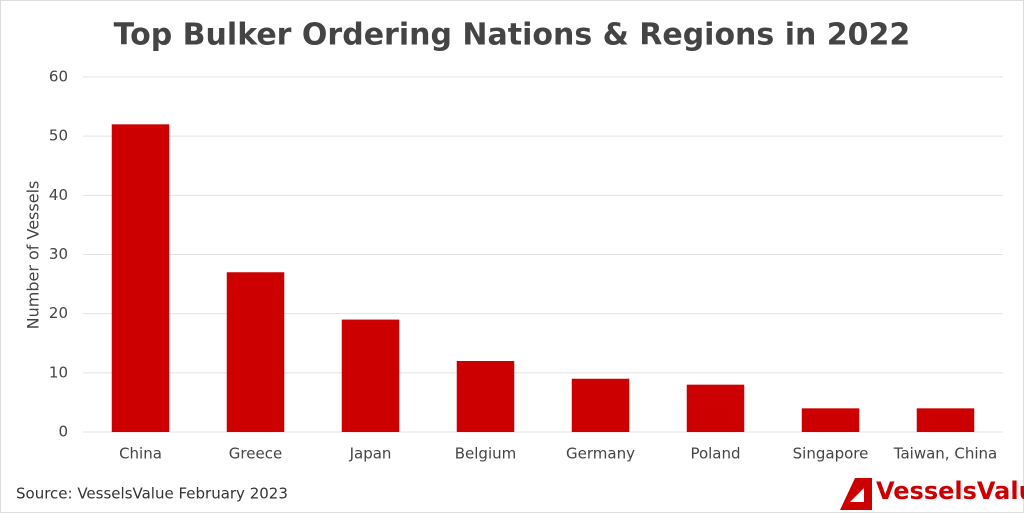  What do you see at coordinates (255, 454) in the screenshot?
I see `x-tick-label: Greece` at bounding box center [255, 454].